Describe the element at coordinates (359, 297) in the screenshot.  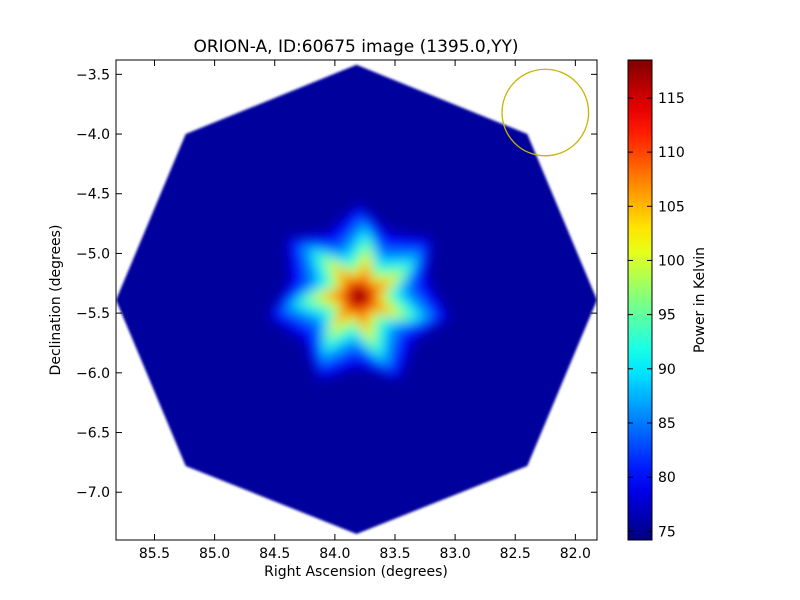
I see `peak-contour` at that location.